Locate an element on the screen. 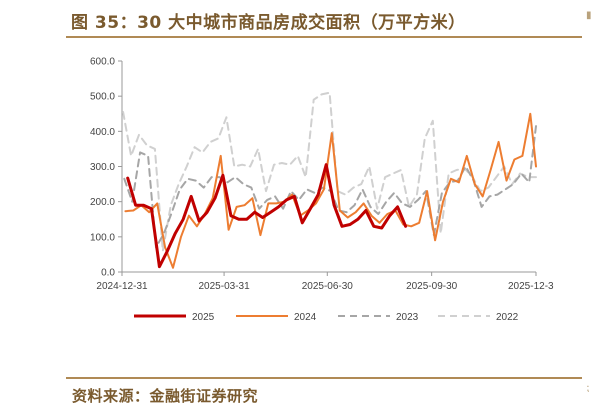  source-rule is located at coordinates (324, 378).